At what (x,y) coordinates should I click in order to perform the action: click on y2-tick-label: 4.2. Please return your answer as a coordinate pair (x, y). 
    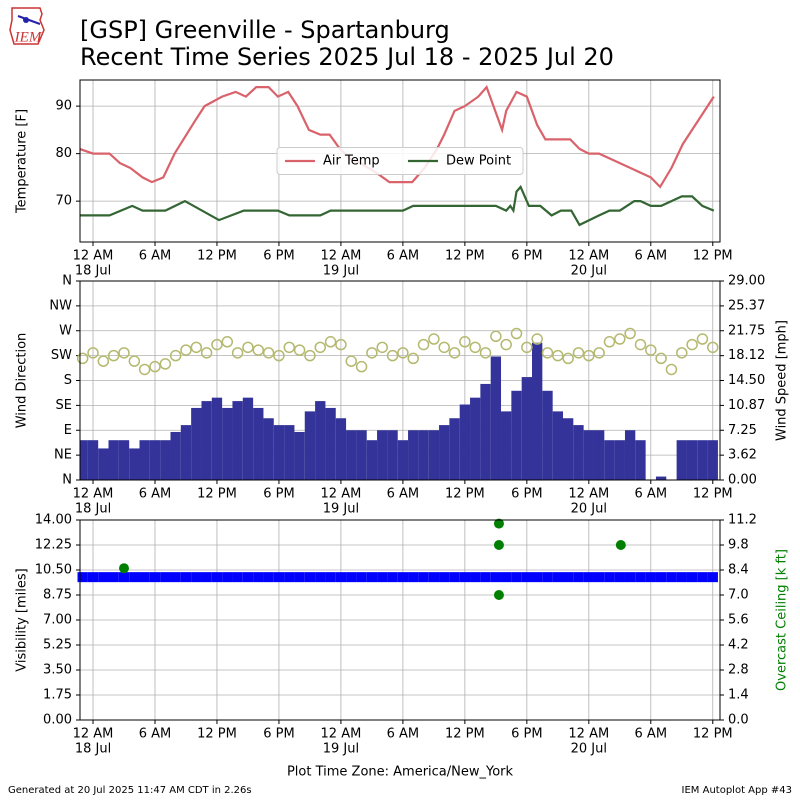
    Looking at the image, I should click on (738, 645).